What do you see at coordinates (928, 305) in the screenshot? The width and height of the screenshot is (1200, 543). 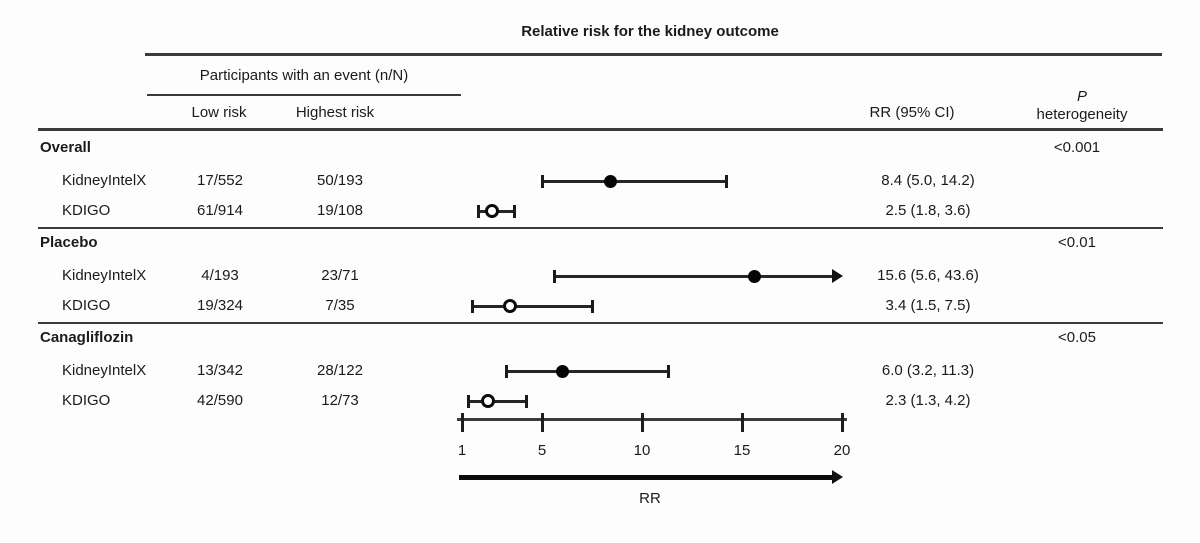 I see `rr-ci-value: 3.4 (1.5, 7.5)` at bounding box center [928, 305].